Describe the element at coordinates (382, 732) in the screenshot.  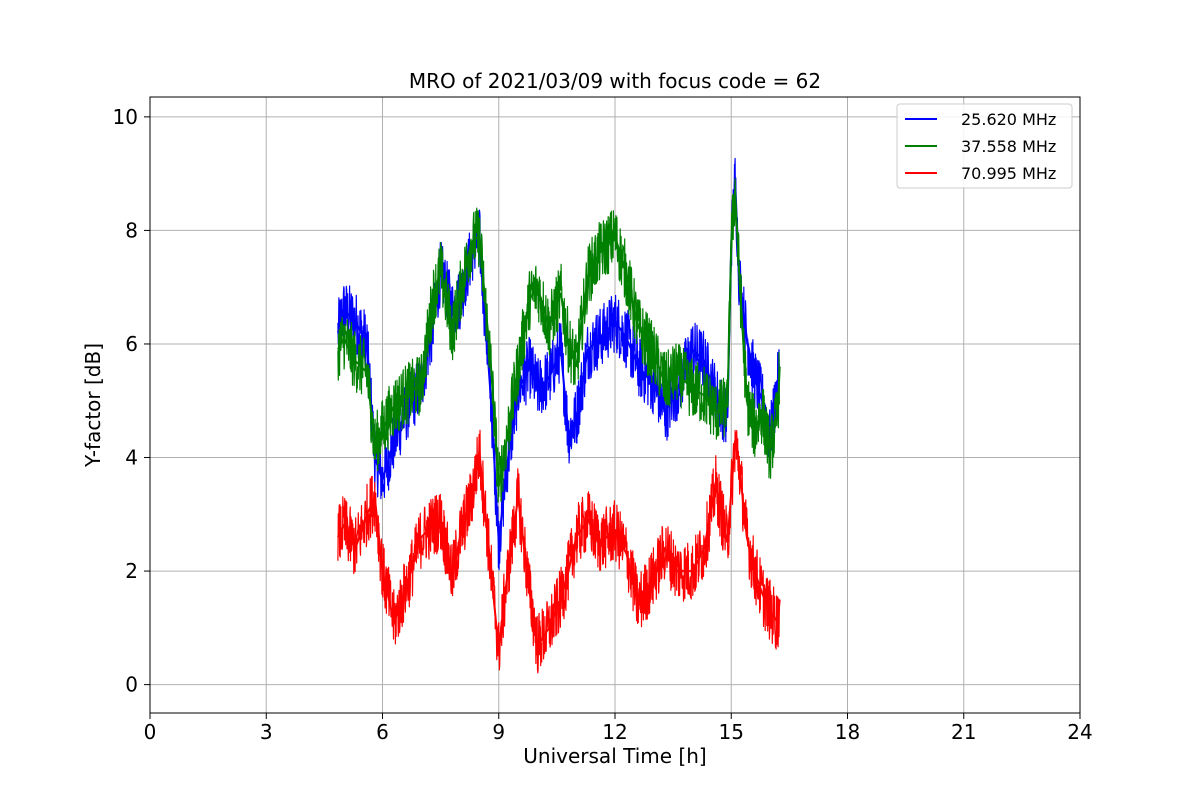
I see `x-tick-label: 6` at that location.